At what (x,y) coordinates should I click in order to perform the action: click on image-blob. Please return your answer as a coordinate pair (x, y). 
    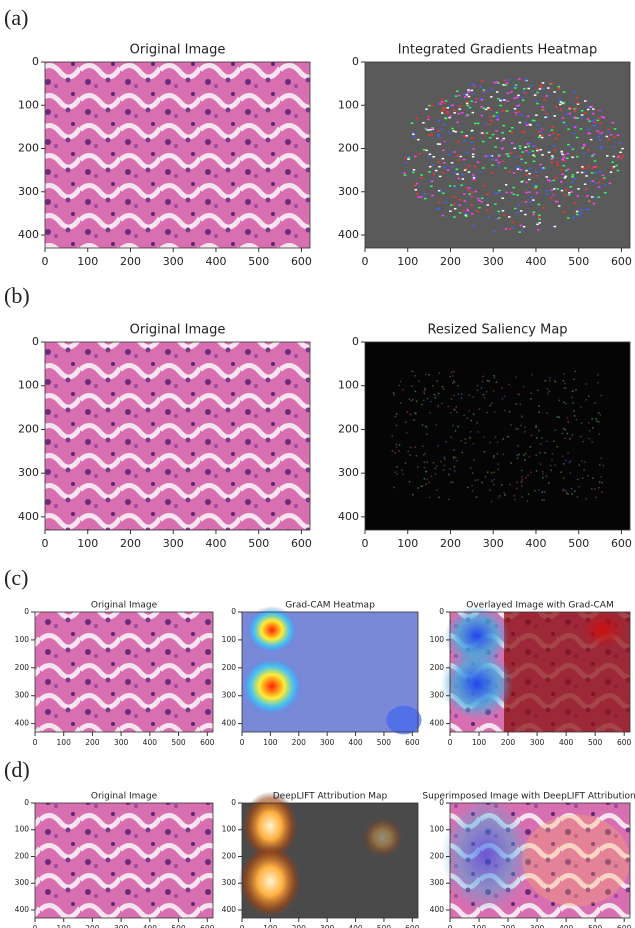
    Looking at the image, I should click on (576, 860).